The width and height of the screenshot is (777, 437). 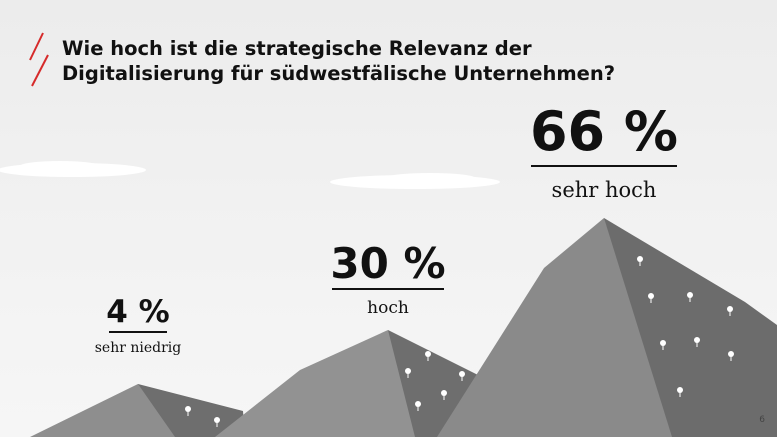 What do you see at coordinates (138, 348) in the screenshot?
I see `stat-label-sehr-niedrig: sehr niedrig` at bounding box center [138, 348].